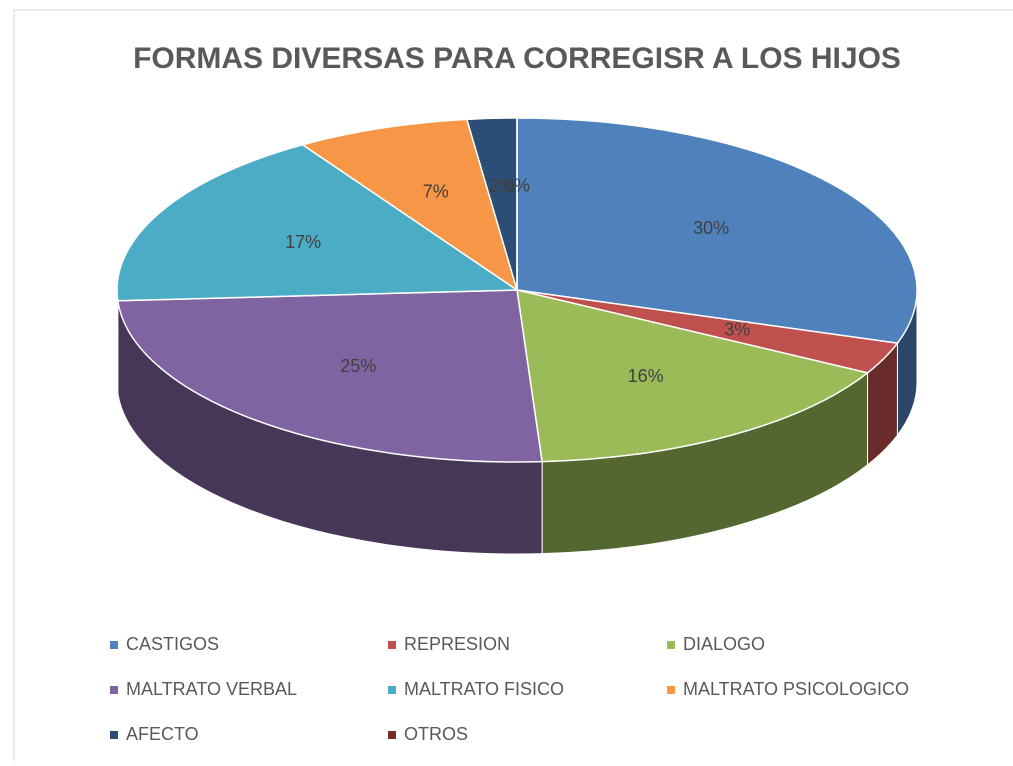 This screenshot has height=766, width=1013. What do you see at coordinates (724, 644) in the screenshot?
I see `legend-label: DIALOGO` at bounding box center [724, 644].